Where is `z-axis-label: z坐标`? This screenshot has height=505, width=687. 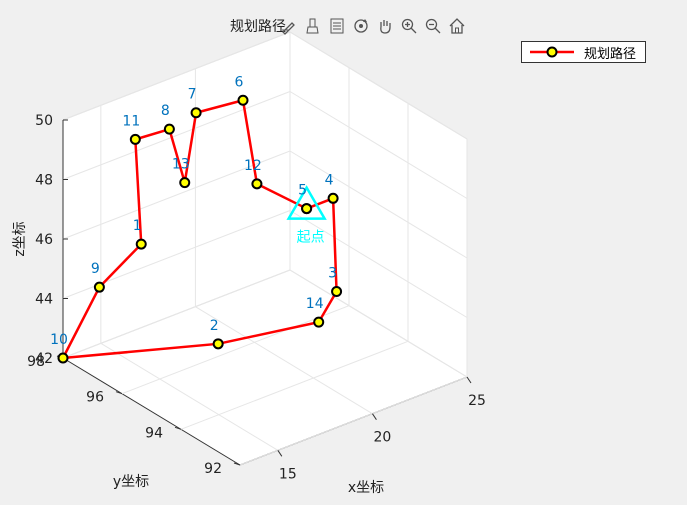 z-axis-label: z坐标 is located at coordinates (20, 238).